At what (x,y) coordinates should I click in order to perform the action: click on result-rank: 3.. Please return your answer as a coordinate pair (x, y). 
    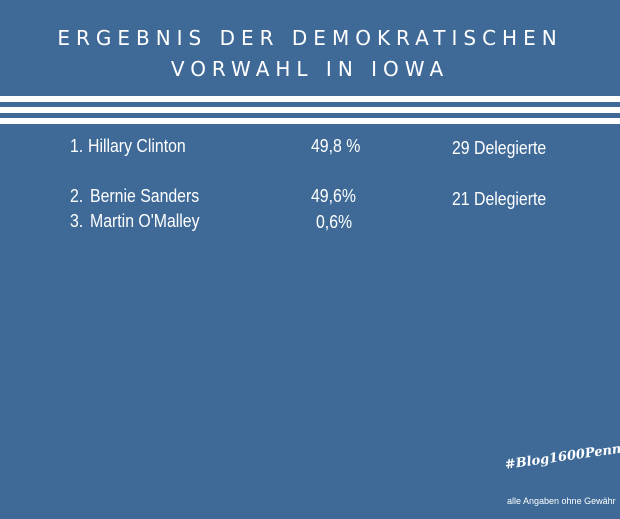
    Looking at the image, I should click on (77, 221).